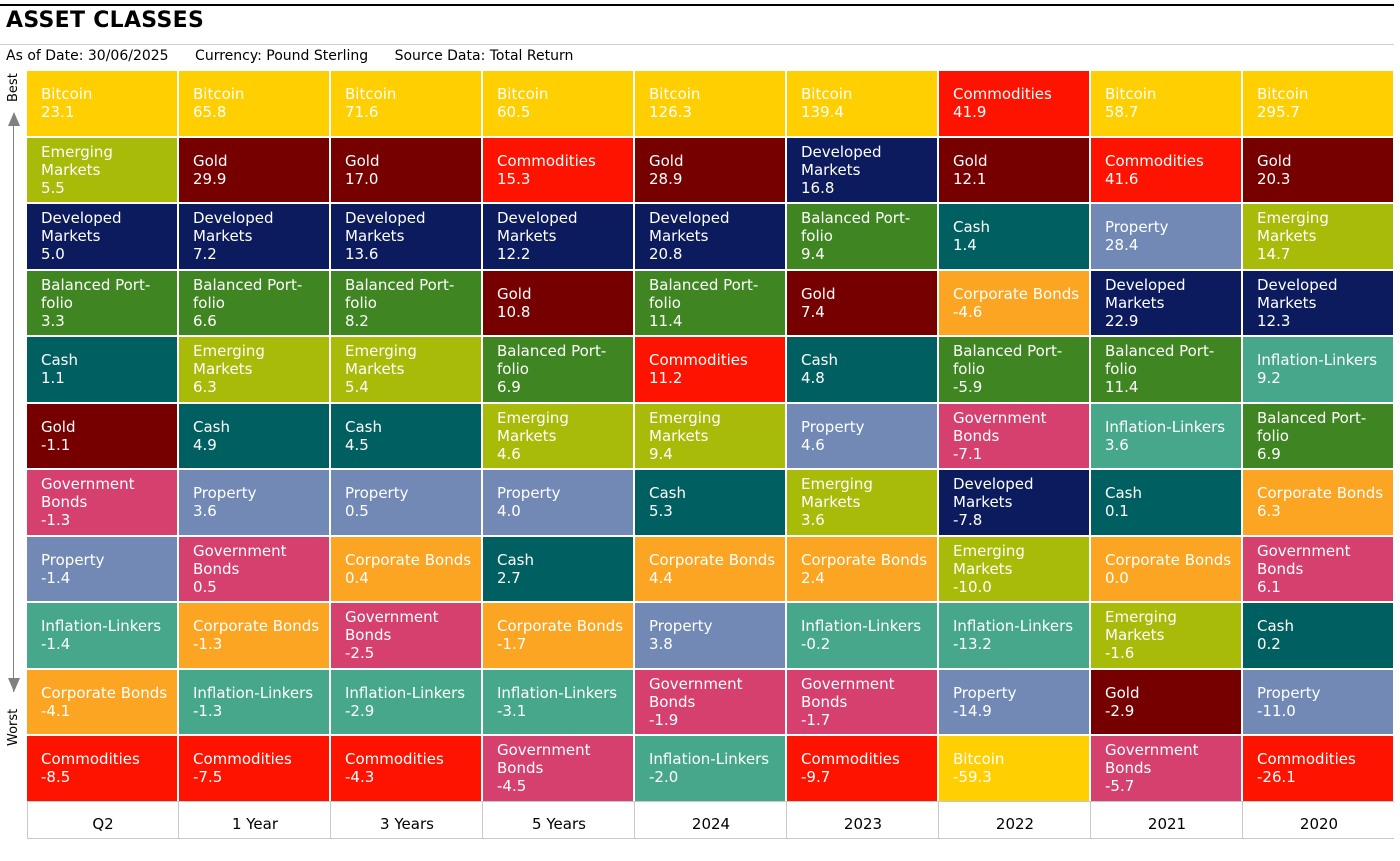 The height and width of the screenshot is (861, 1400). I want to click on asset-return-value: 13.6, so click(362, 254).